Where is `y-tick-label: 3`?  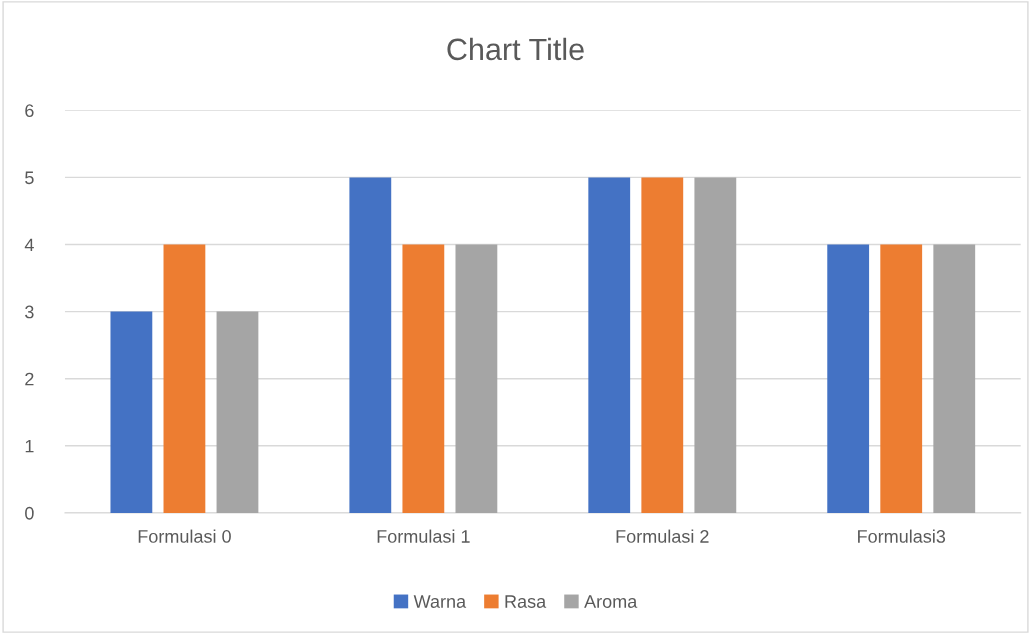 y-tick-label: 3 is located at coordinates (29, 312).